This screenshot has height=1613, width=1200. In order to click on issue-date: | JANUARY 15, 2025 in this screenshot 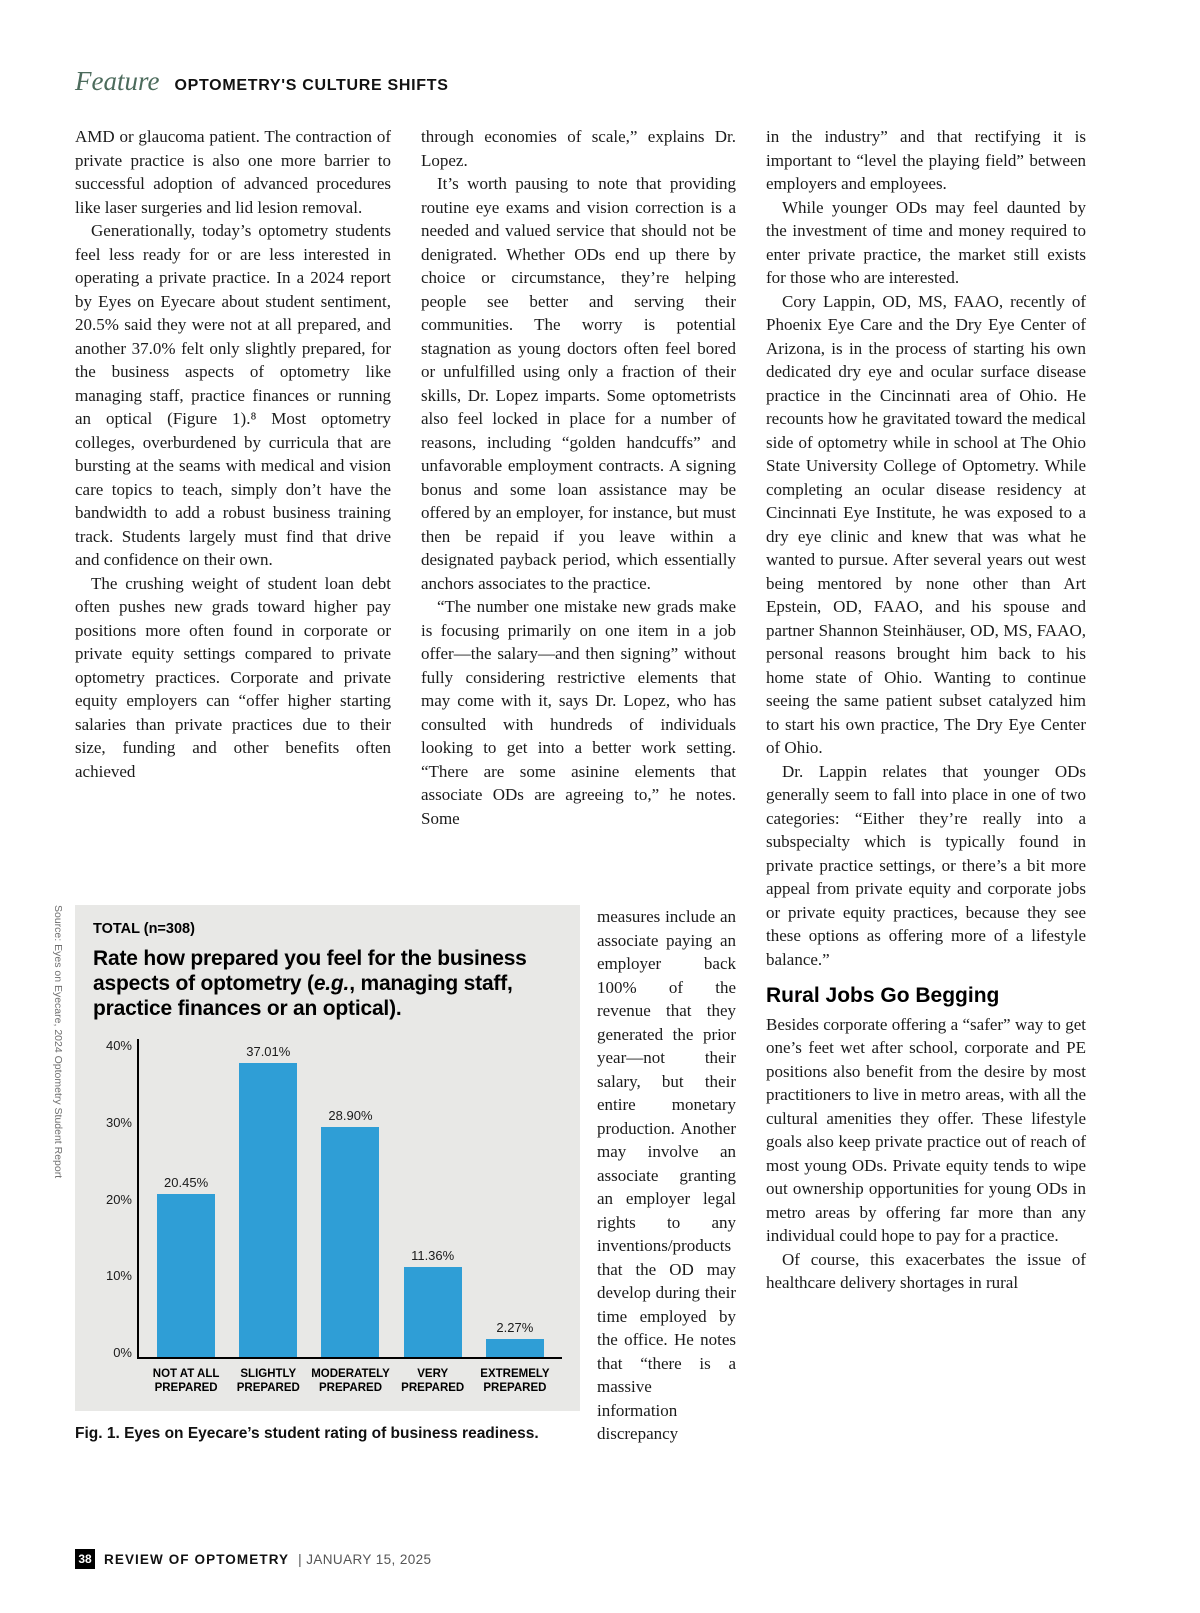, I will do `click(365, 1559)`.